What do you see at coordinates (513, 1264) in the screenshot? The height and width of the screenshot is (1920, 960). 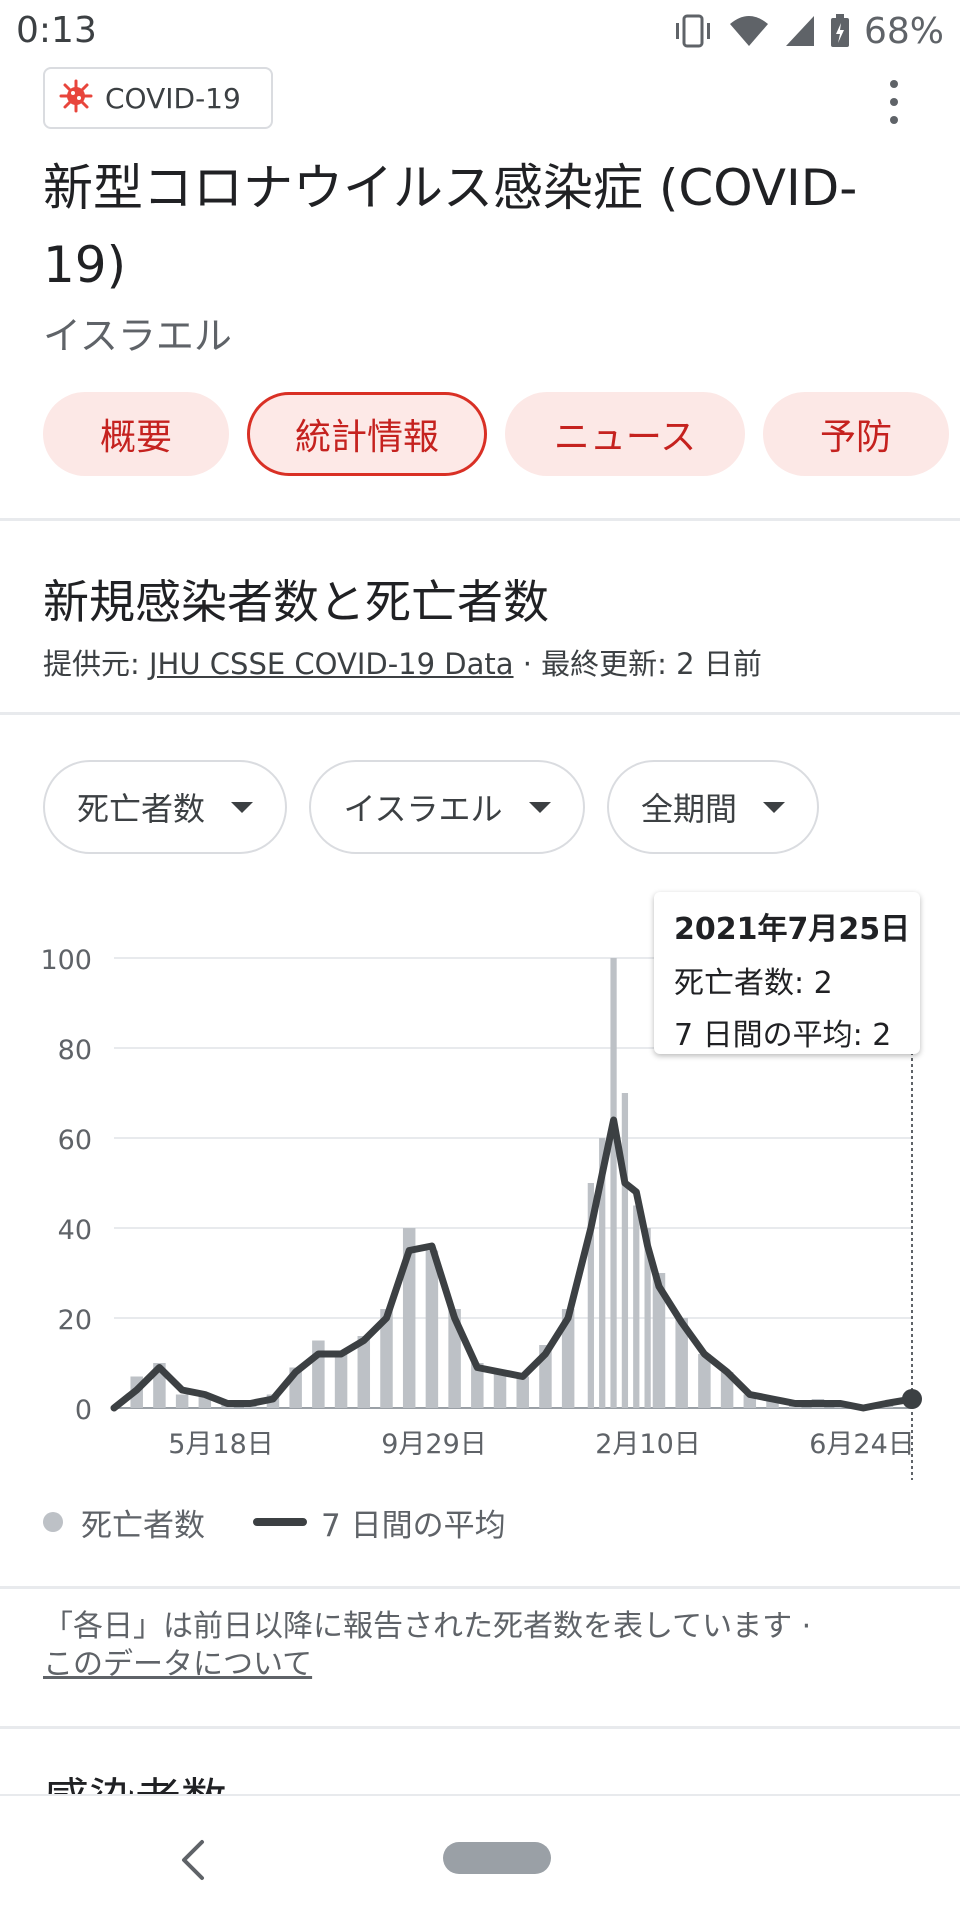 I see `average-line` at bounding box center [513, 1264].